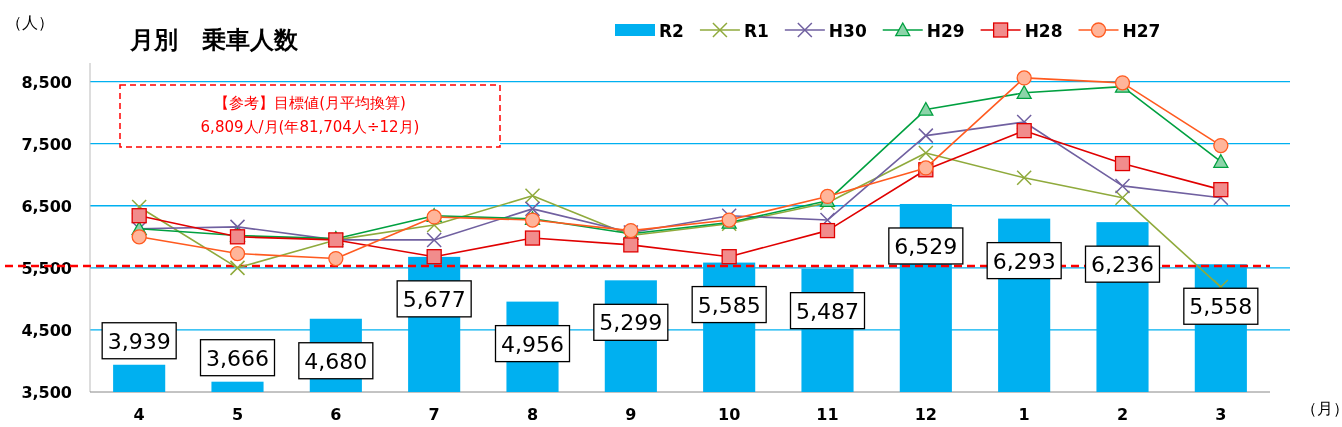 This screenshot has width=1342, height=427. Describe the element at coordinates (926, 246) in the screenshot. I see `data-label: 6,529` at that location.